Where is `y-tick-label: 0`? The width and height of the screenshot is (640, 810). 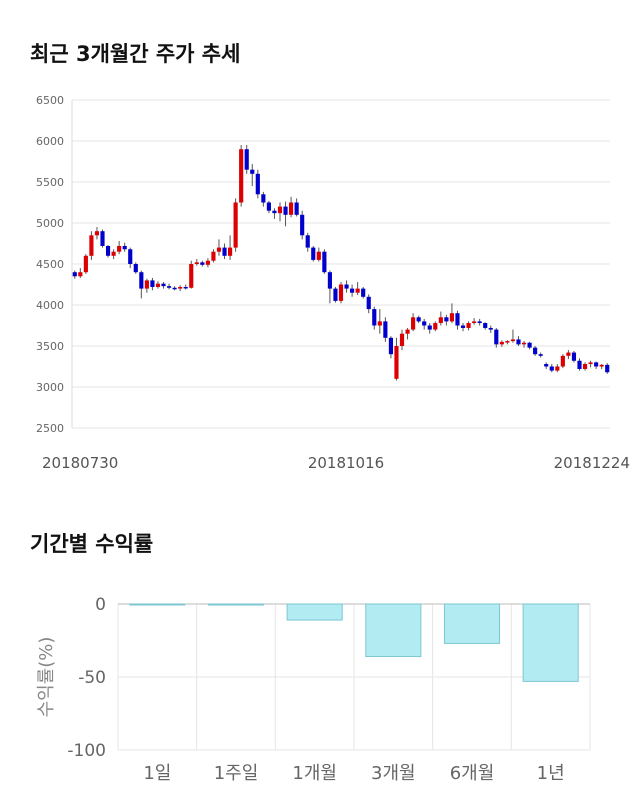
y-tick-label: 0 is located at coordinates (100, 605).